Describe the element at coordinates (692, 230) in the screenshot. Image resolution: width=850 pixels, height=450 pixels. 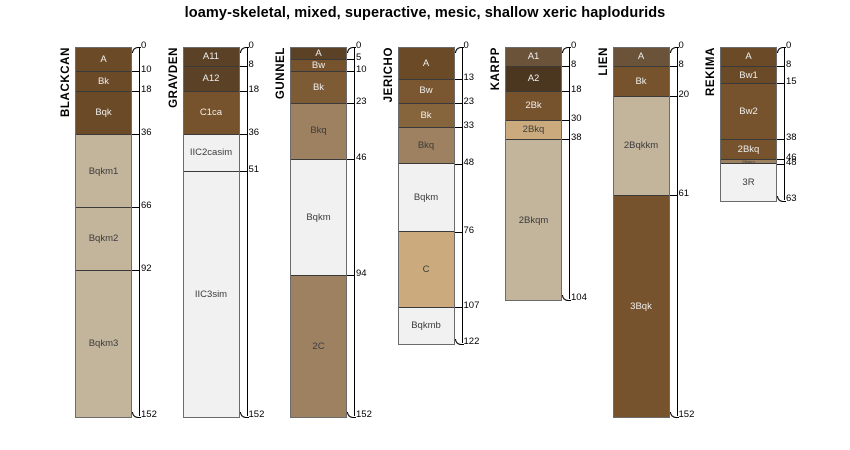
I see `depth-axis: 0 8 20 61 152` at that location.